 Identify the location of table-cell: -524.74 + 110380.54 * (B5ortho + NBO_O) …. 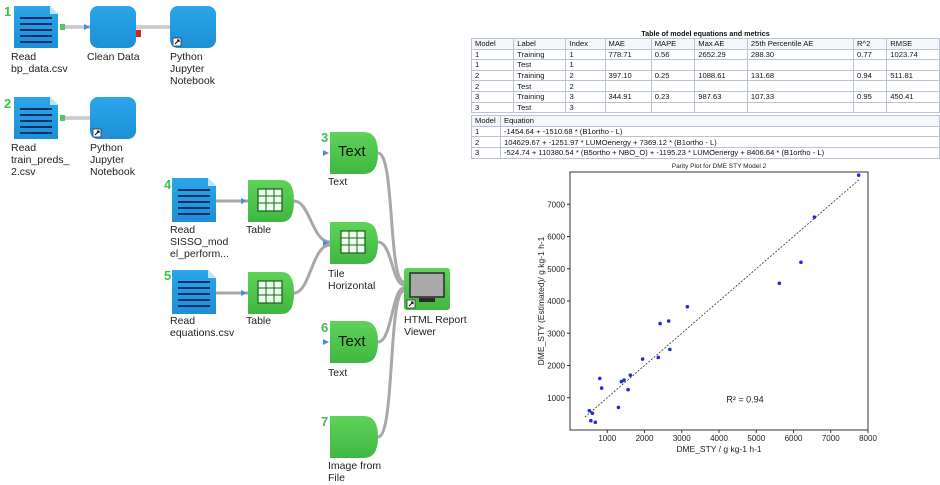
(720, 152).